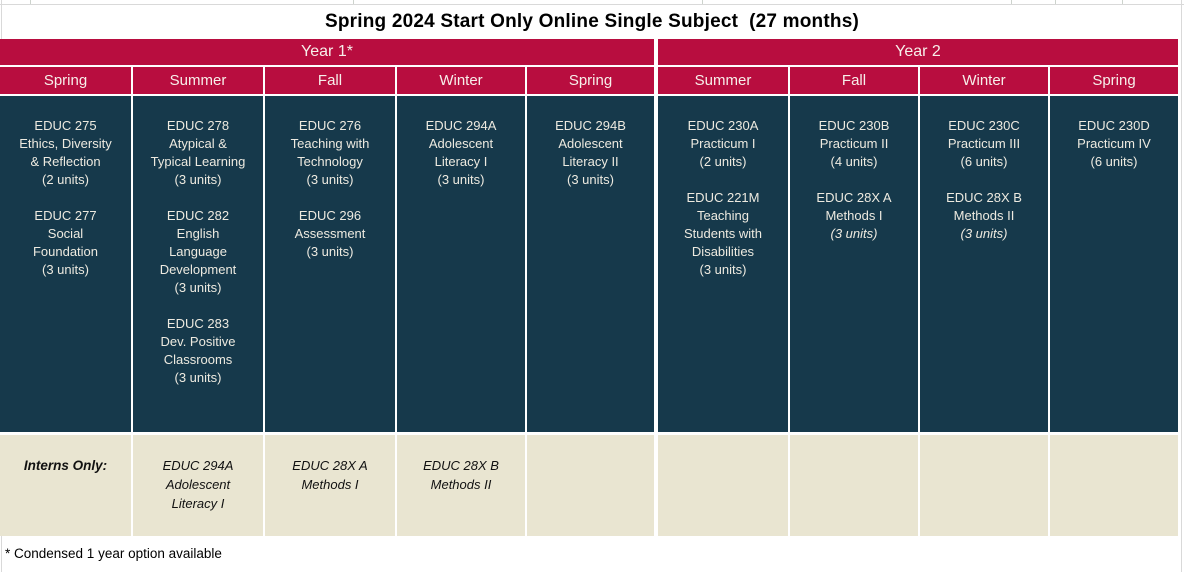 The height and width of the screenshot is (572, 1184). I want to click on season-header-7-fall: Fall, so click(855, 80).